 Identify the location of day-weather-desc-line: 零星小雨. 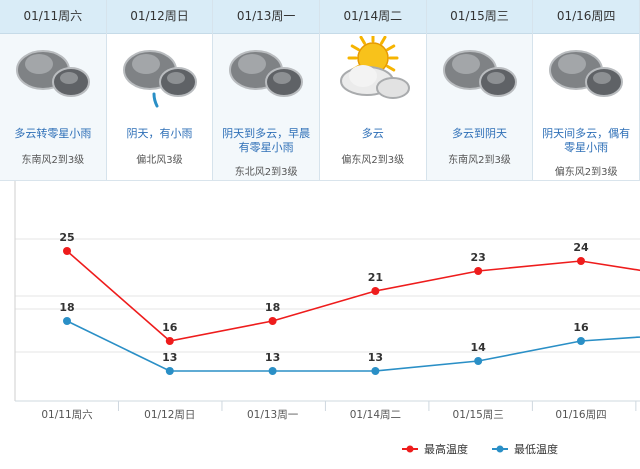
(586, 147).